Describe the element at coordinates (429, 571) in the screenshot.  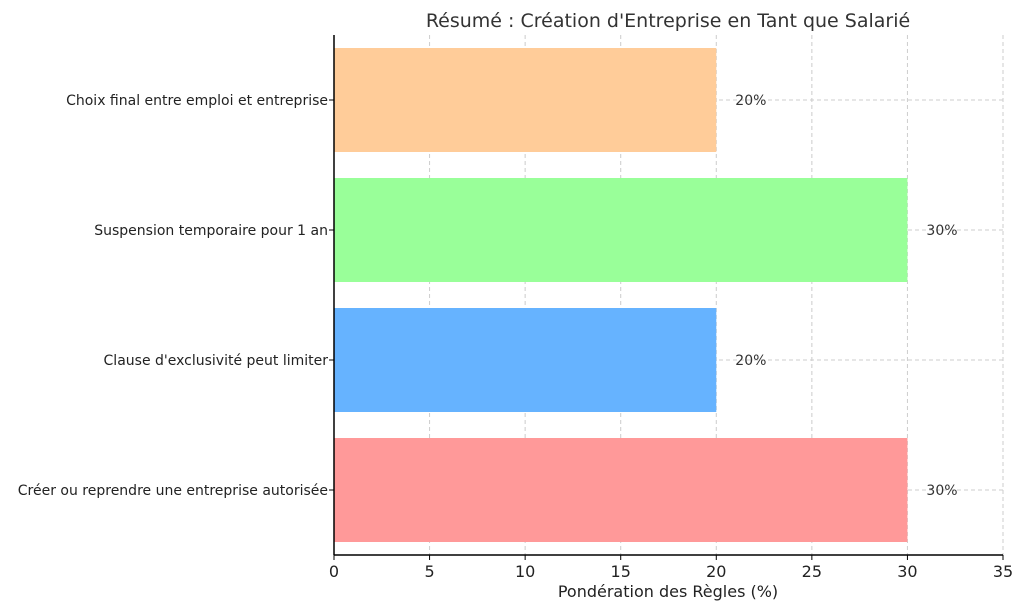
I see `x-tick-label: 5` at that location.